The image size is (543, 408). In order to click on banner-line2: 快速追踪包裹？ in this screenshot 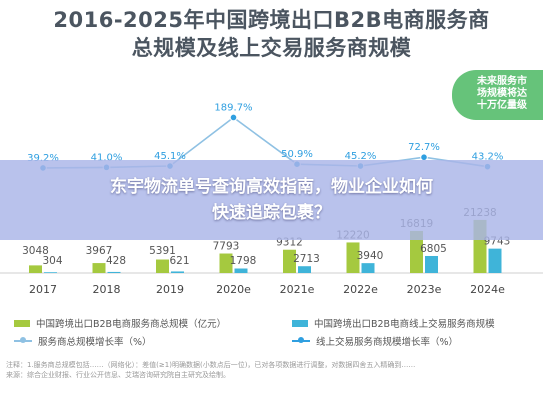, I will do `click(271, 213)`.